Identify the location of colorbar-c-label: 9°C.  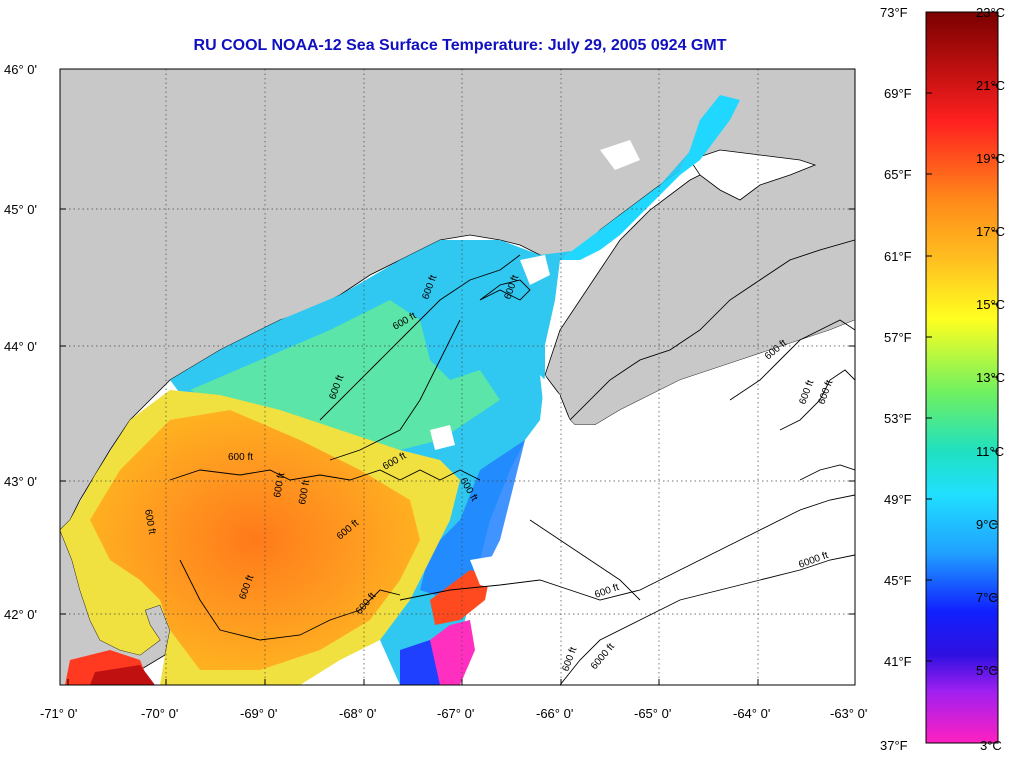
(987, 524).